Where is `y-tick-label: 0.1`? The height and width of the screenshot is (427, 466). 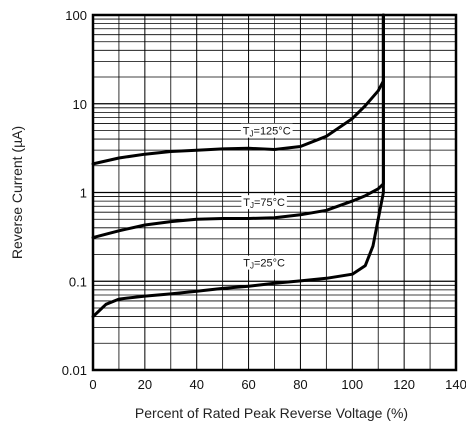
y-tick-label: 0.1 is located at coordinates (78, 281).